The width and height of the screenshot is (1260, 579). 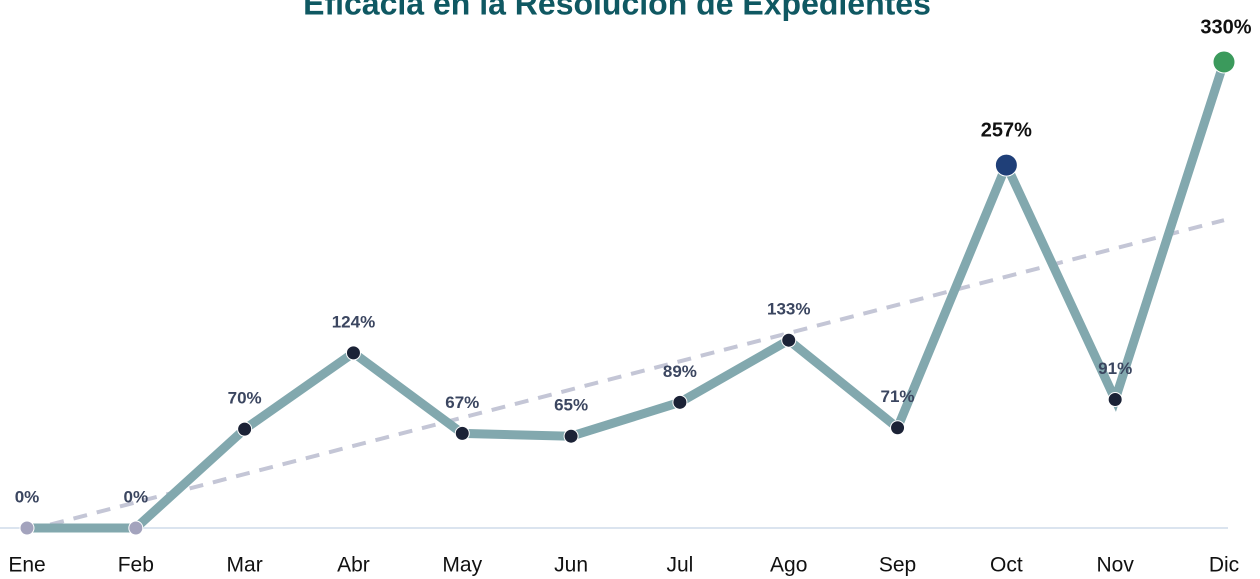 What do you see at coordinates (617, 10) in the screenshot?
I see `chart-title: Eficacia en la Resolución de Expedientes` at bounding box center [617, 10].